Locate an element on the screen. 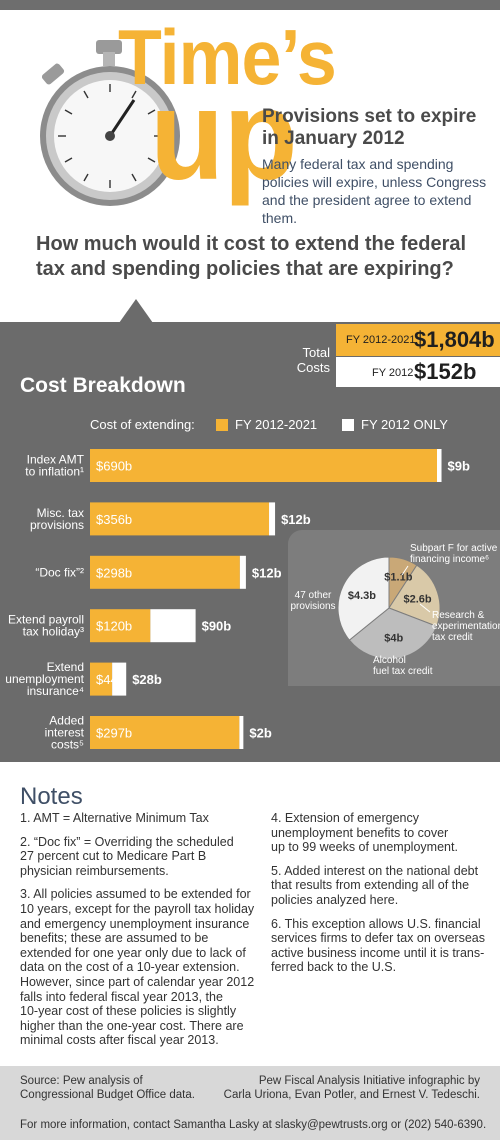 The image size is (500, 1140). legend-swatch-fy2012-2021 is located at coordinates (222, 425).